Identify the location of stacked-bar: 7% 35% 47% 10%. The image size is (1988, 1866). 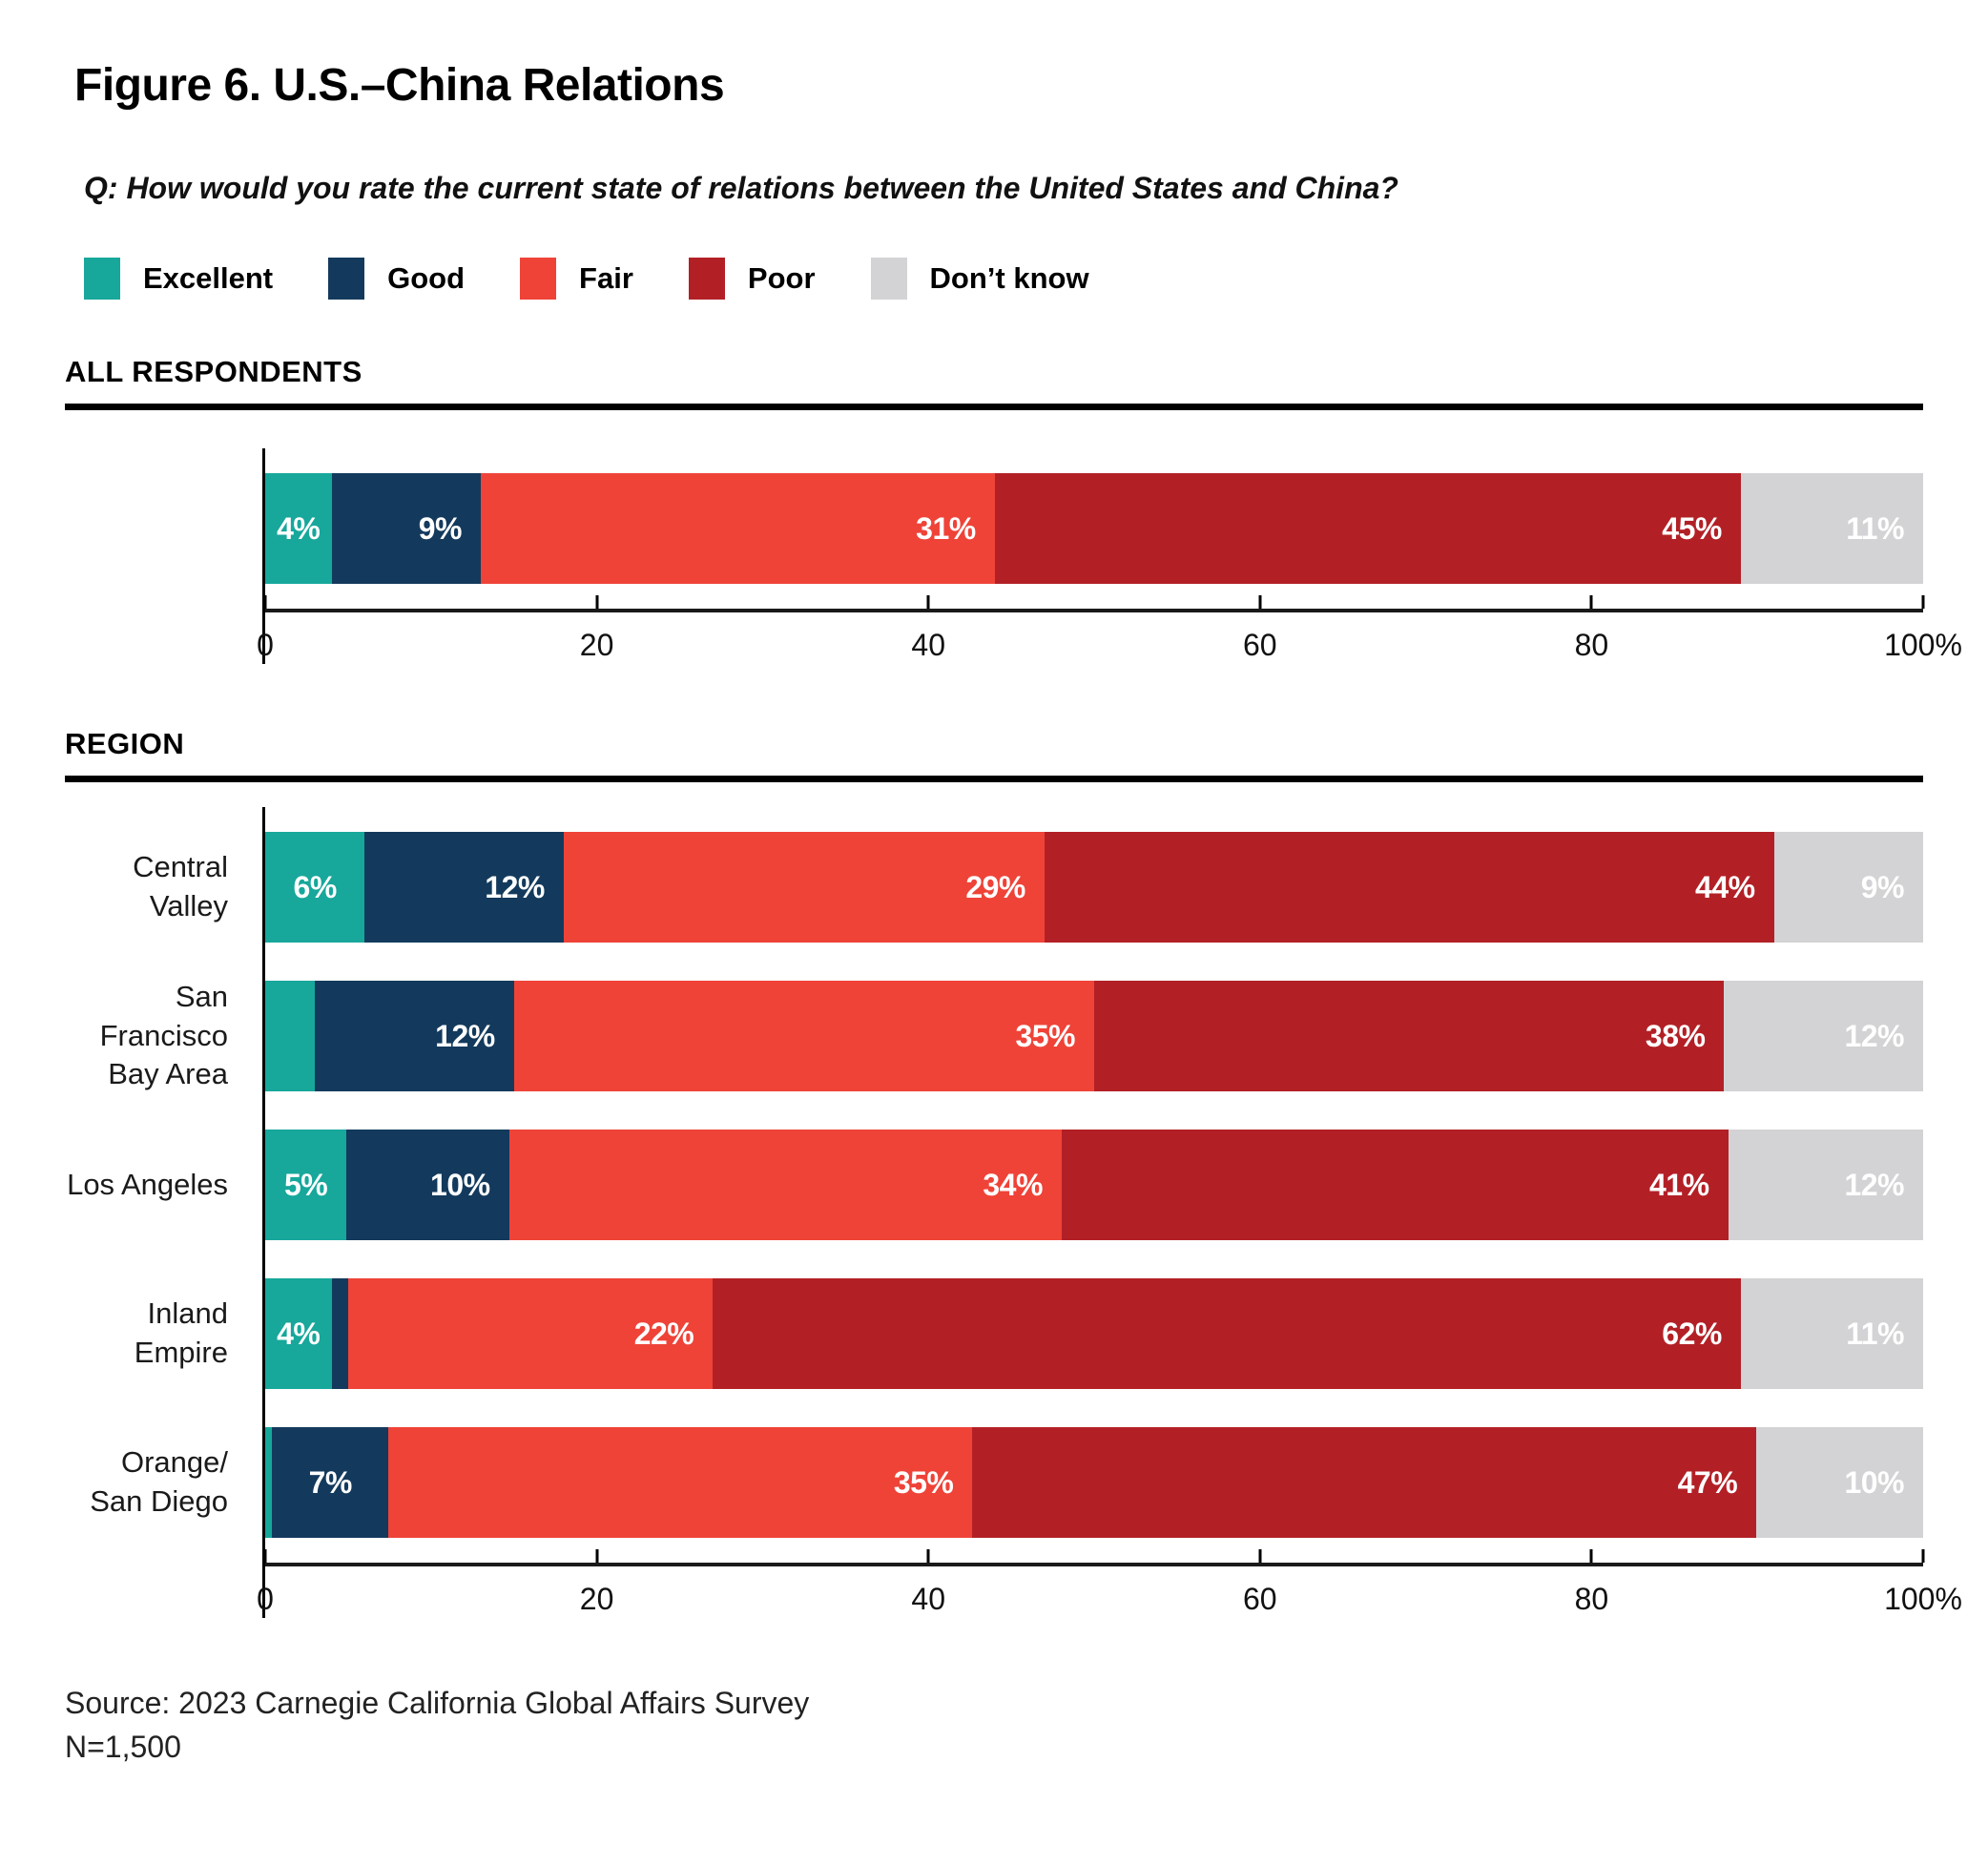
(1094, 1482).